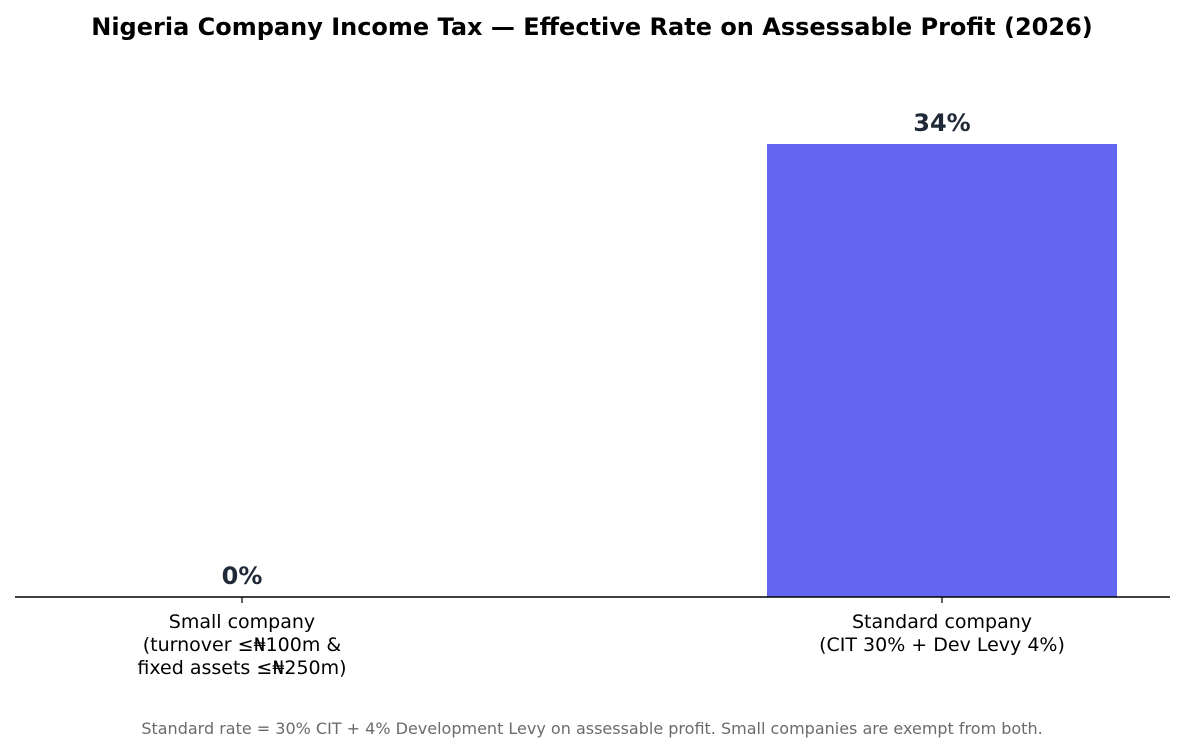 This screenshot has height=753, width=1185. Describe the element at coordinates (942, 645) in the screenshot. I see `x-tick-label-1-line-1: (CIT 30% + Dev Levy 4%)` at that location.